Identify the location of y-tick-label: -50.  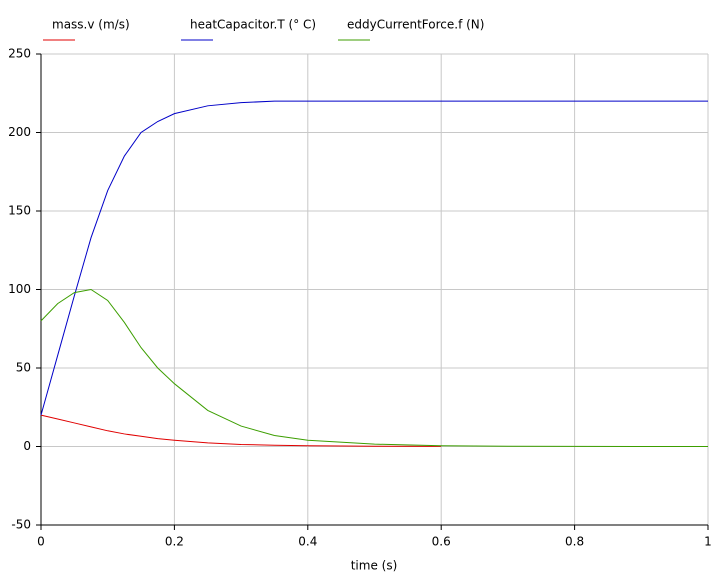
(21, 525).